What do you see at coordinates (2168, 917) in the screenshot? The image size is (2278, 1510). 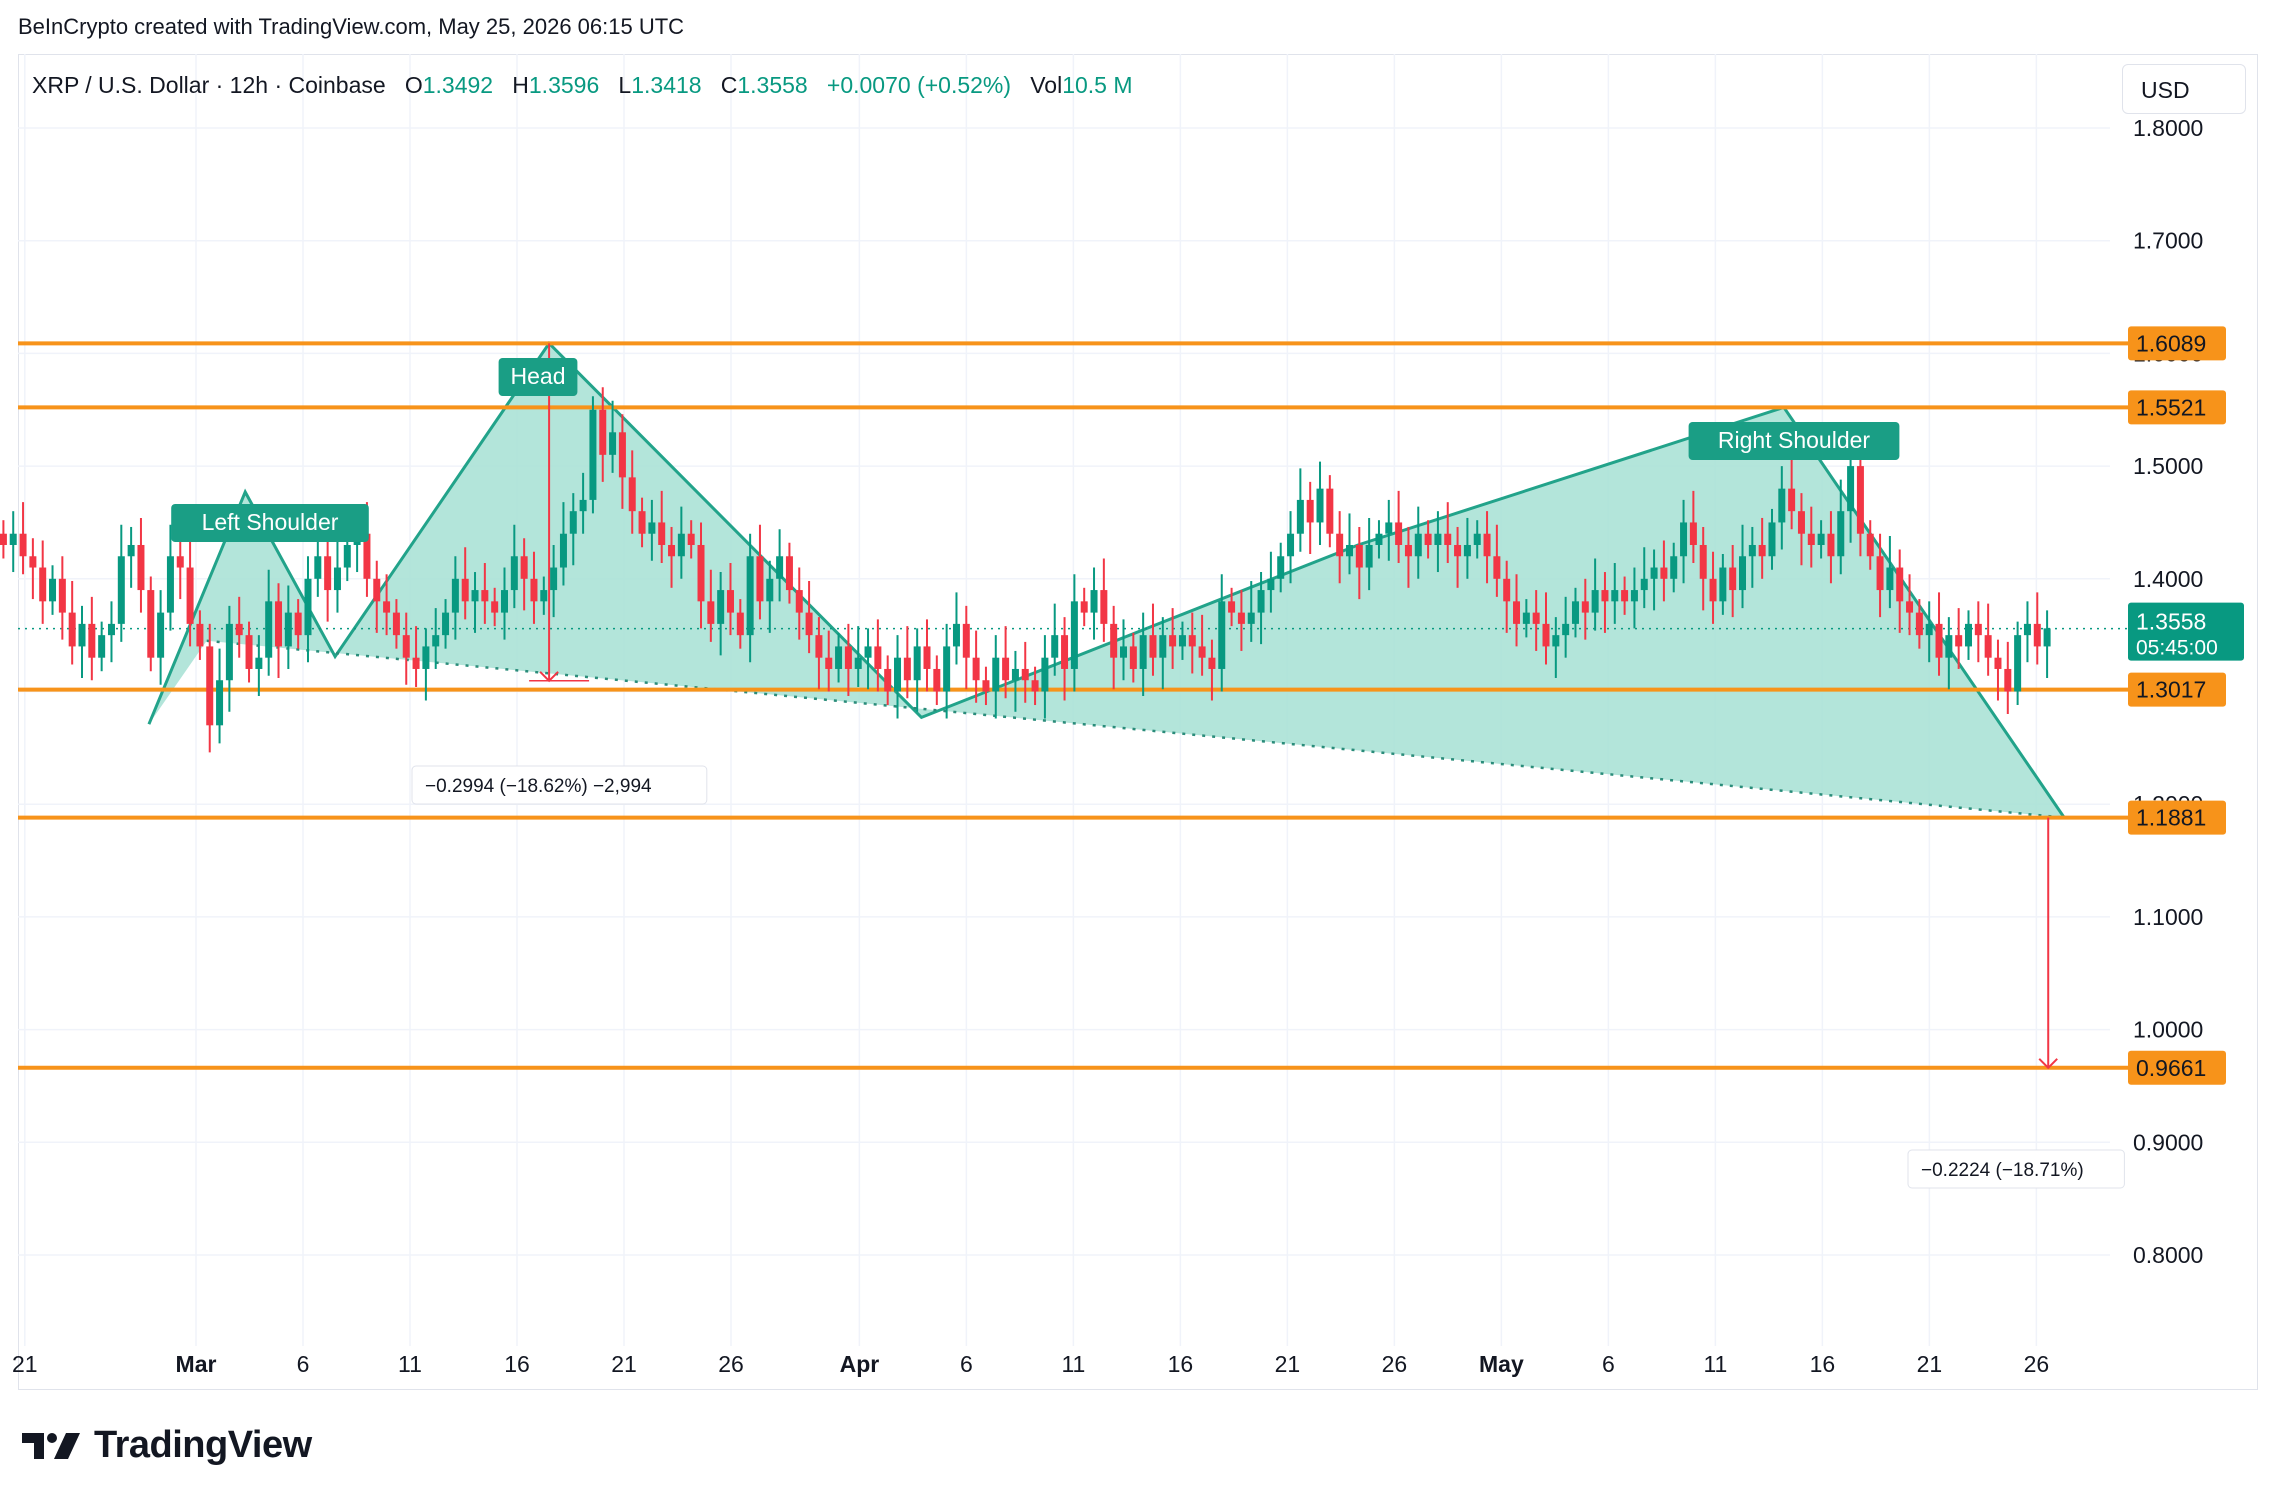 I see `y-tick-label: 1.1000` at bounding box center [2168, 917].